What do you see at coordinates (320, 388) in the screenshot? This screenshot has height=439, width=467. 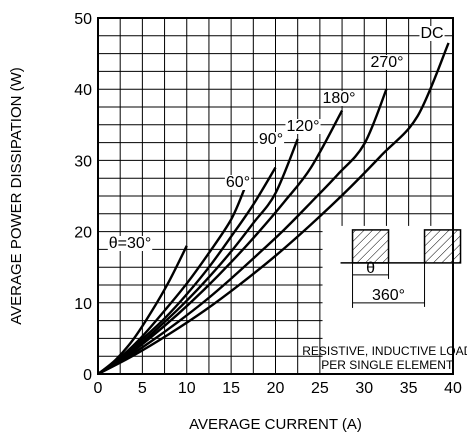 I see `x-tick-label: 25` at bounding box center [320, 388].